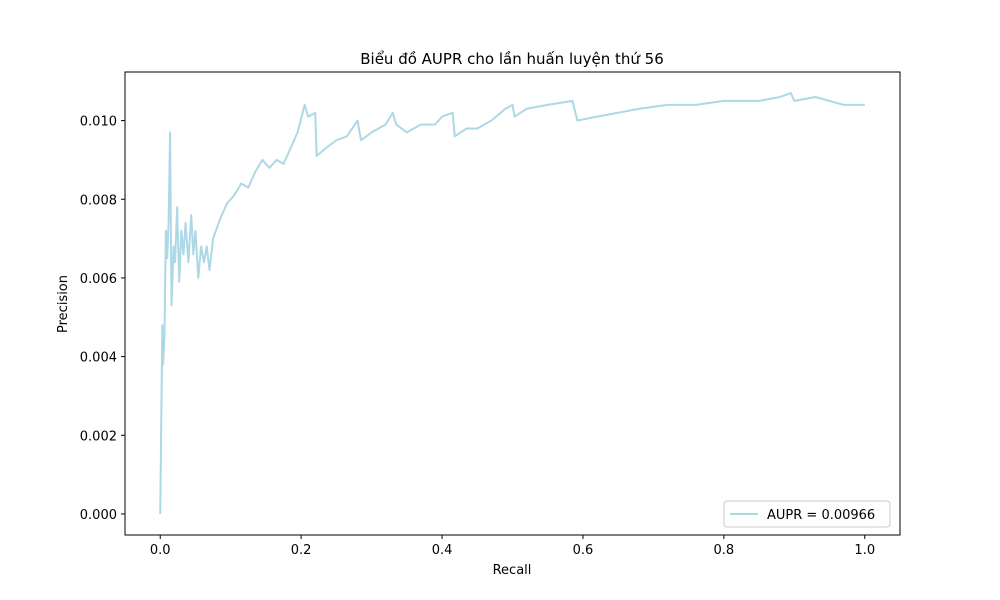 The width and height of the screenshot is (1000, 600). I want to click on y-tick-label: 0.010, so click(98, 122).